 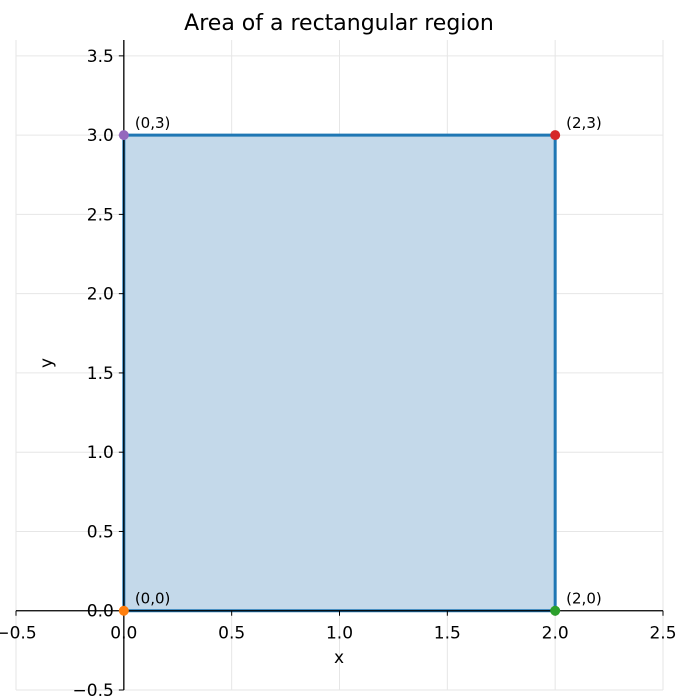 What do you see at coordinates (100, 612) in the screenshot?
I see `y-tick-label-1: 0.0` at bounding box center [100, 612].